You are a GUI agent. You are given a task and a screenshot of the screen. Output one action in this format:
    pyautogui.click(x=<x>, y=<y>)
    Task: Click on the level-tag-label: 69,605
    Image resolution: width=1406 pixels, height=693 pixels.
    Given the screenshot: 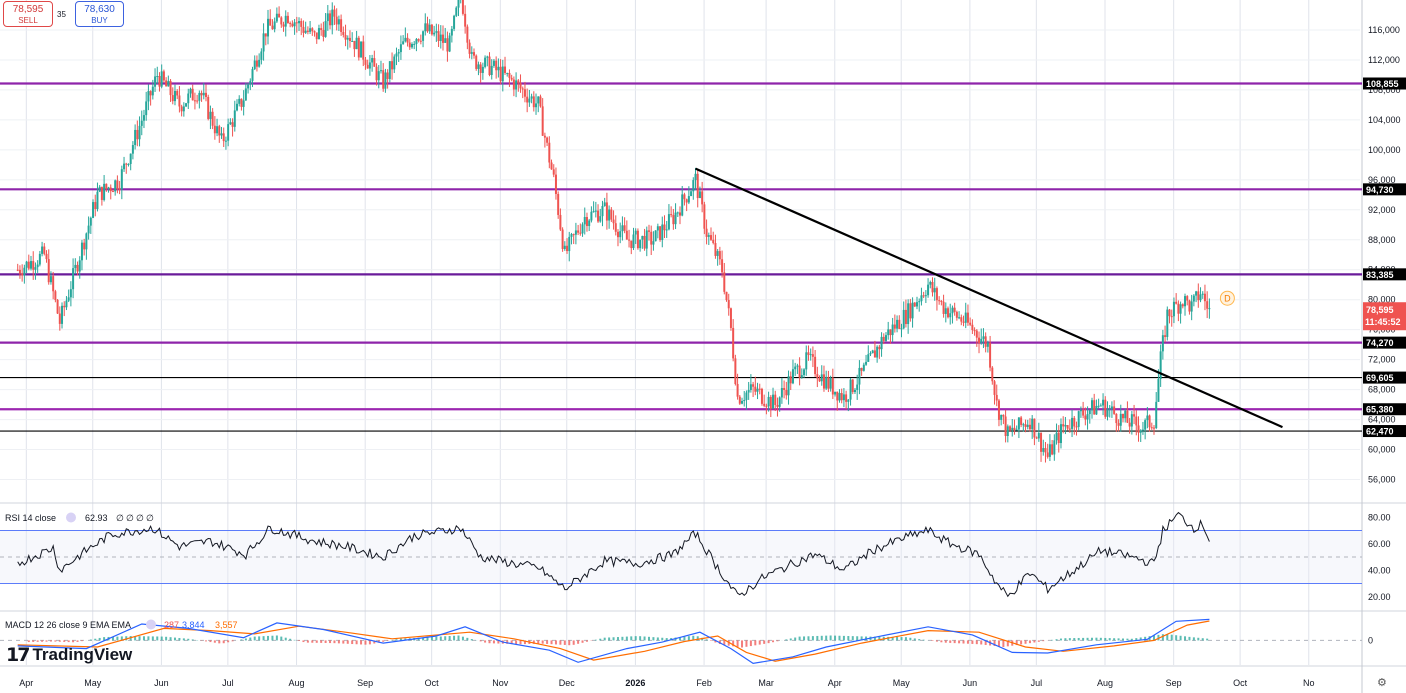 What is the action you would take?
    pyautogui.click(x=1380, y=378)
    